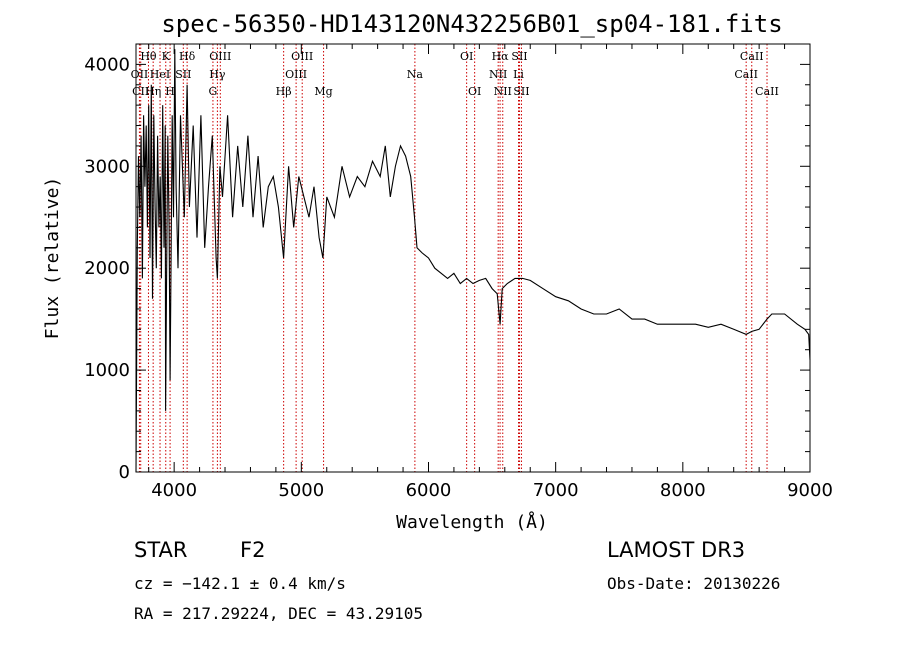  What do you see at coordinates (556, 490) in the screenshot?
I see `x-tick-label: 7000` at bounding box center [556, 490].